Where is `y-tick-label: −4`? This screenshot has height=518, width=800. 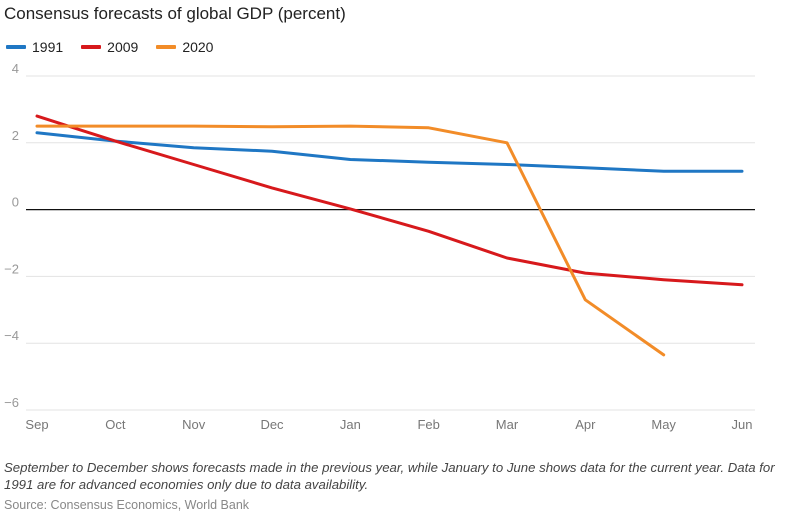 y-tick-label: −4 is located at coordinates (11, 335).